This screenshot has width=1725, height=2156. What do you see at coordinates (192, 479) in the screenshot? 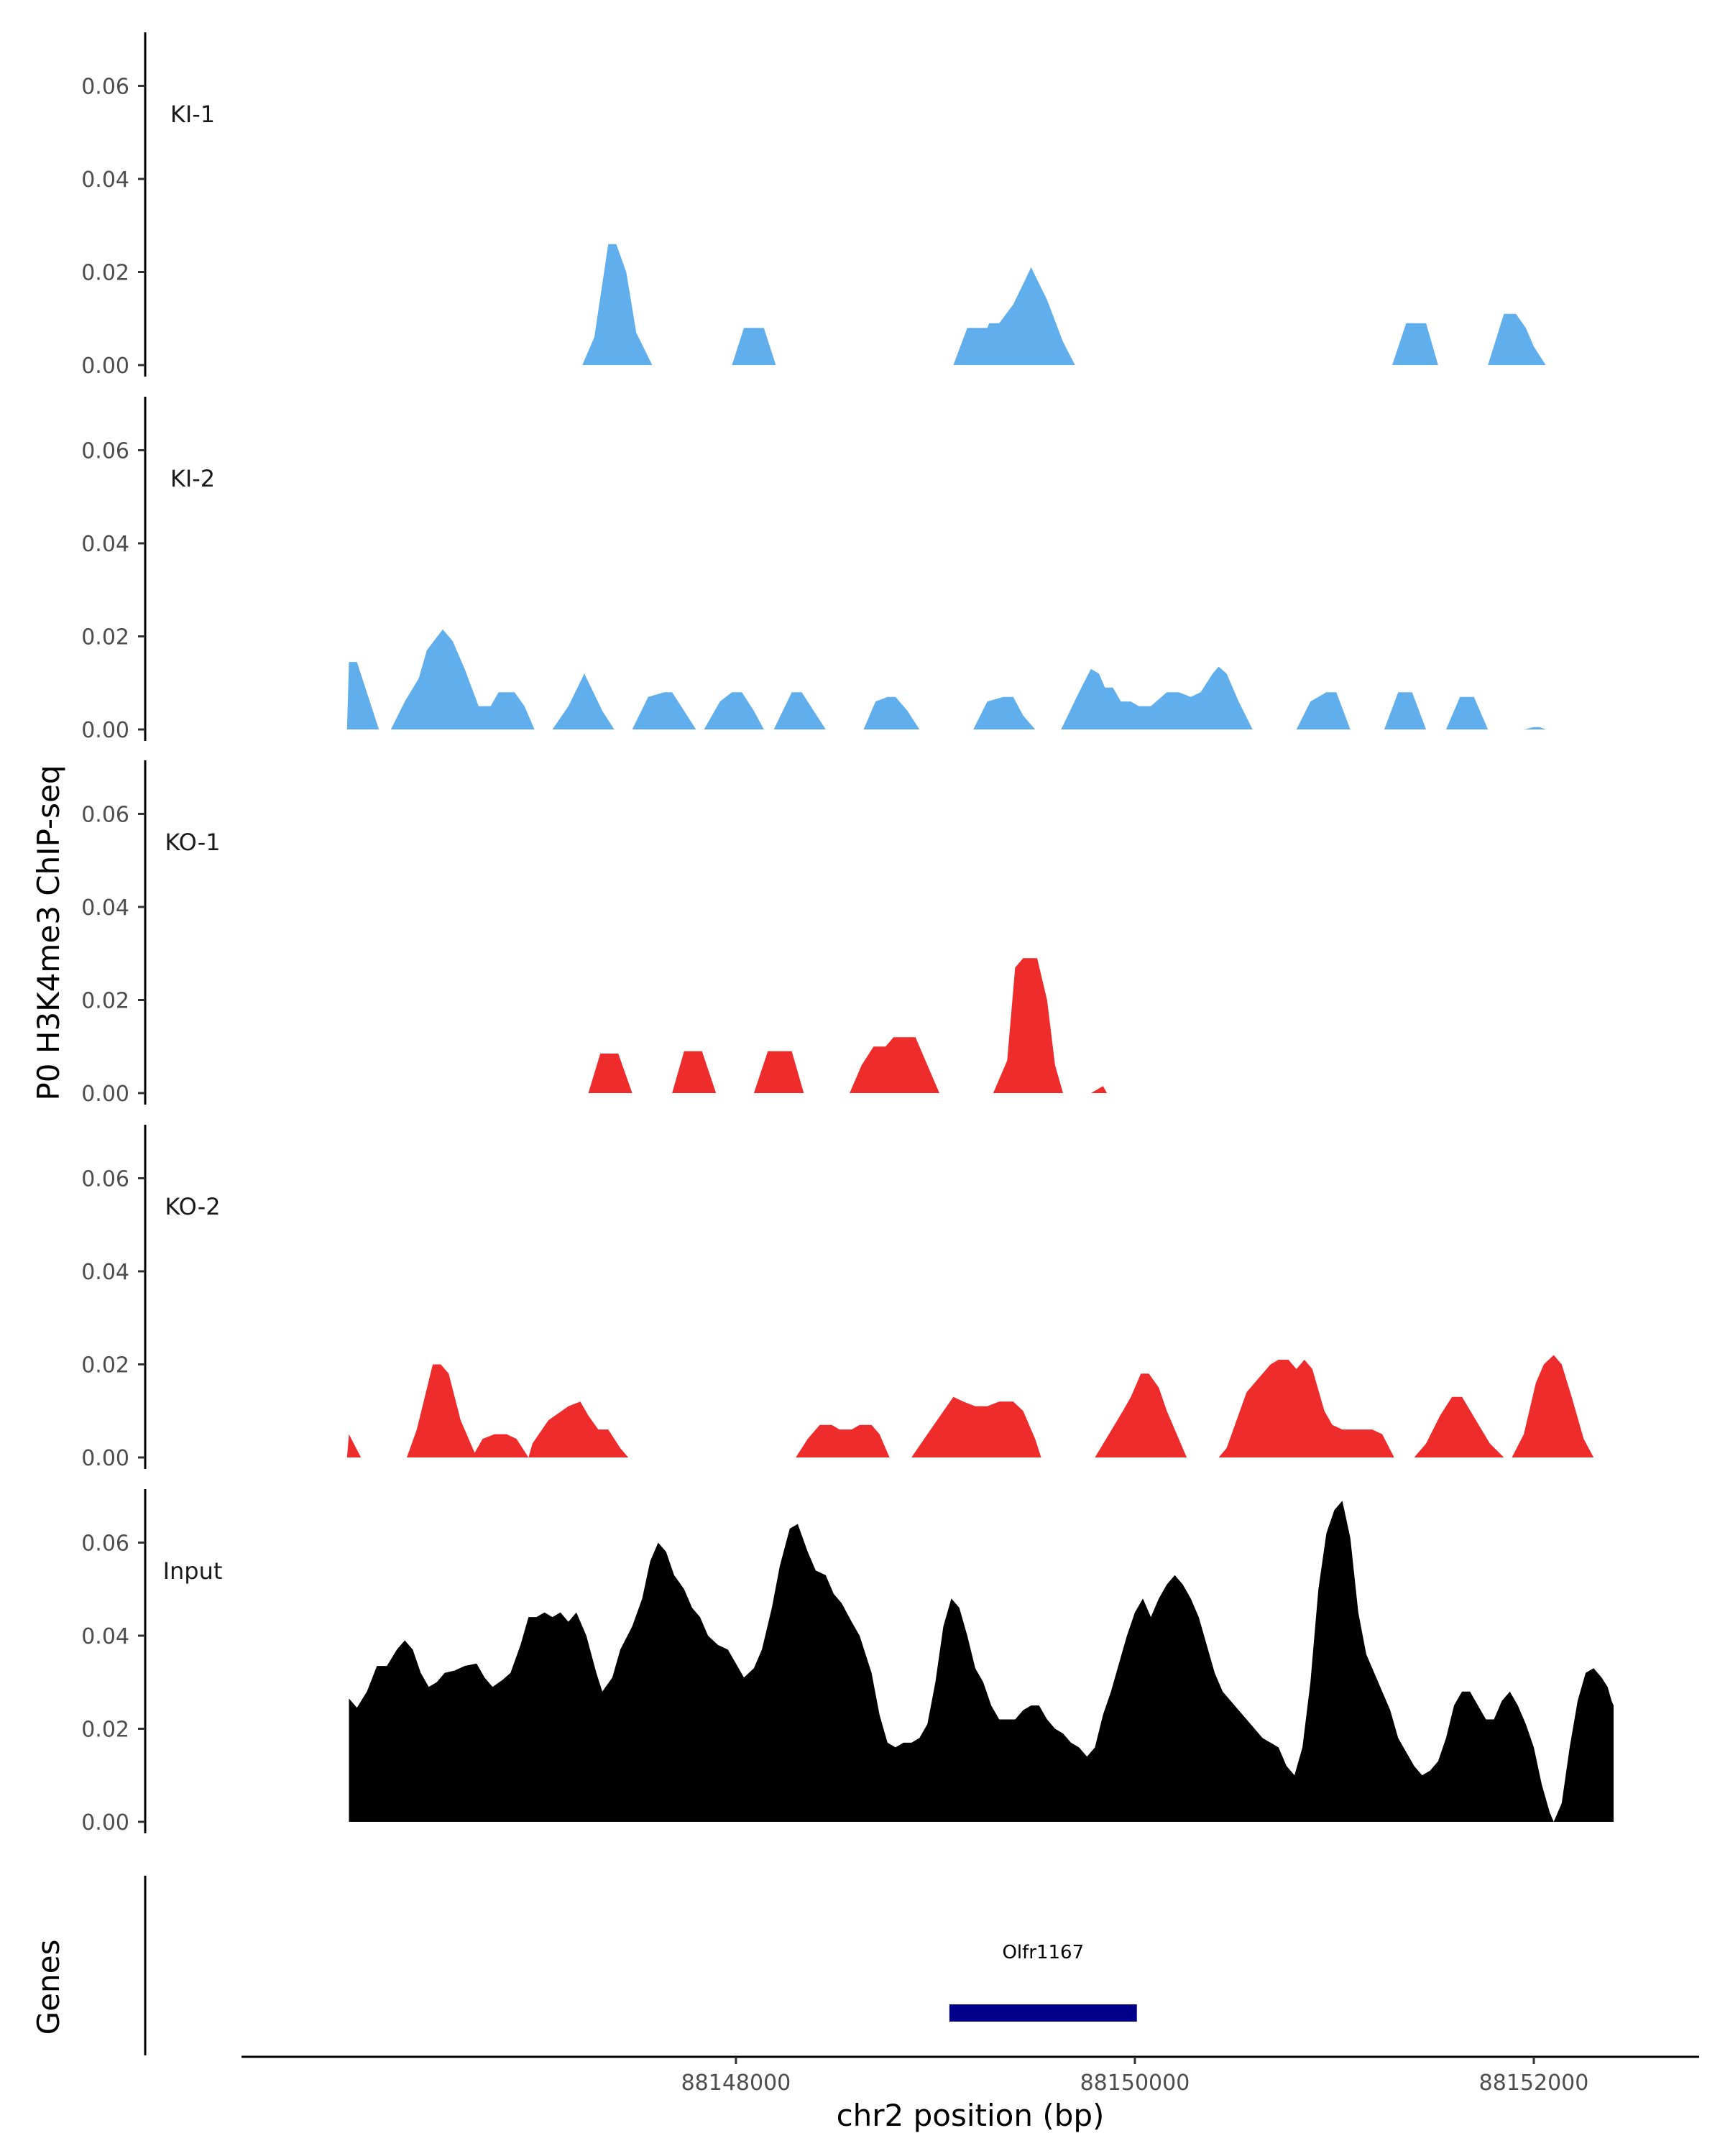
I see `track-label-ki-2: KI-2` at bounding box center [192, 479].